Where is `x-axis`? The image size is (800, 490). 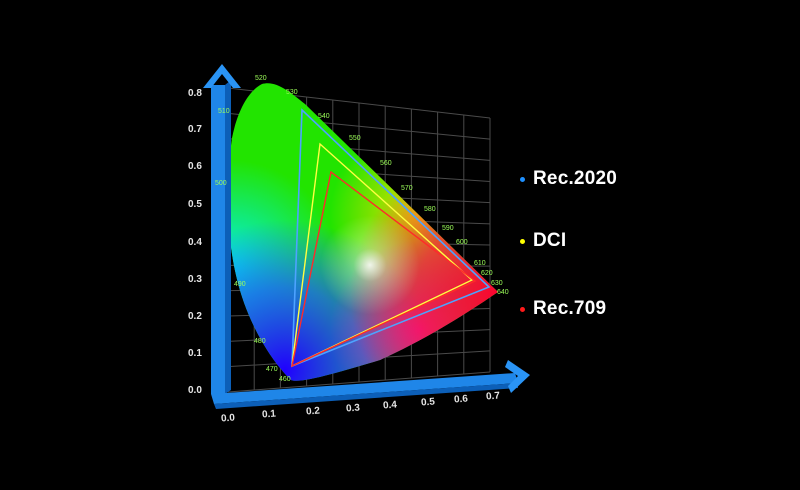 x-axis is located at coordinates (370, 384).